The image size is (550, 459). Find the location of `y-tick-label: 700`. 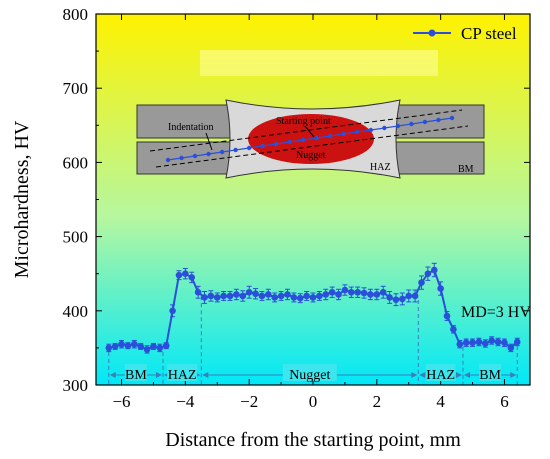

y-tick-label: 700 is located at coordinates (76, 88).